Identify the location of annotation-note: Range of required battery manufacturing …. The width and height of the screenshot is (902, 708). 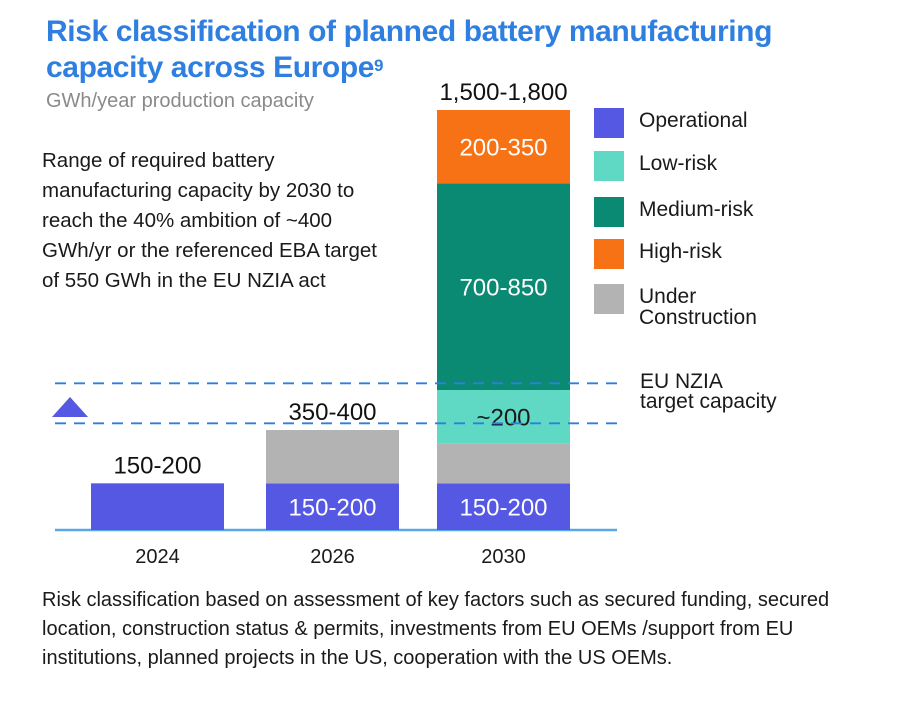
(209, 220).